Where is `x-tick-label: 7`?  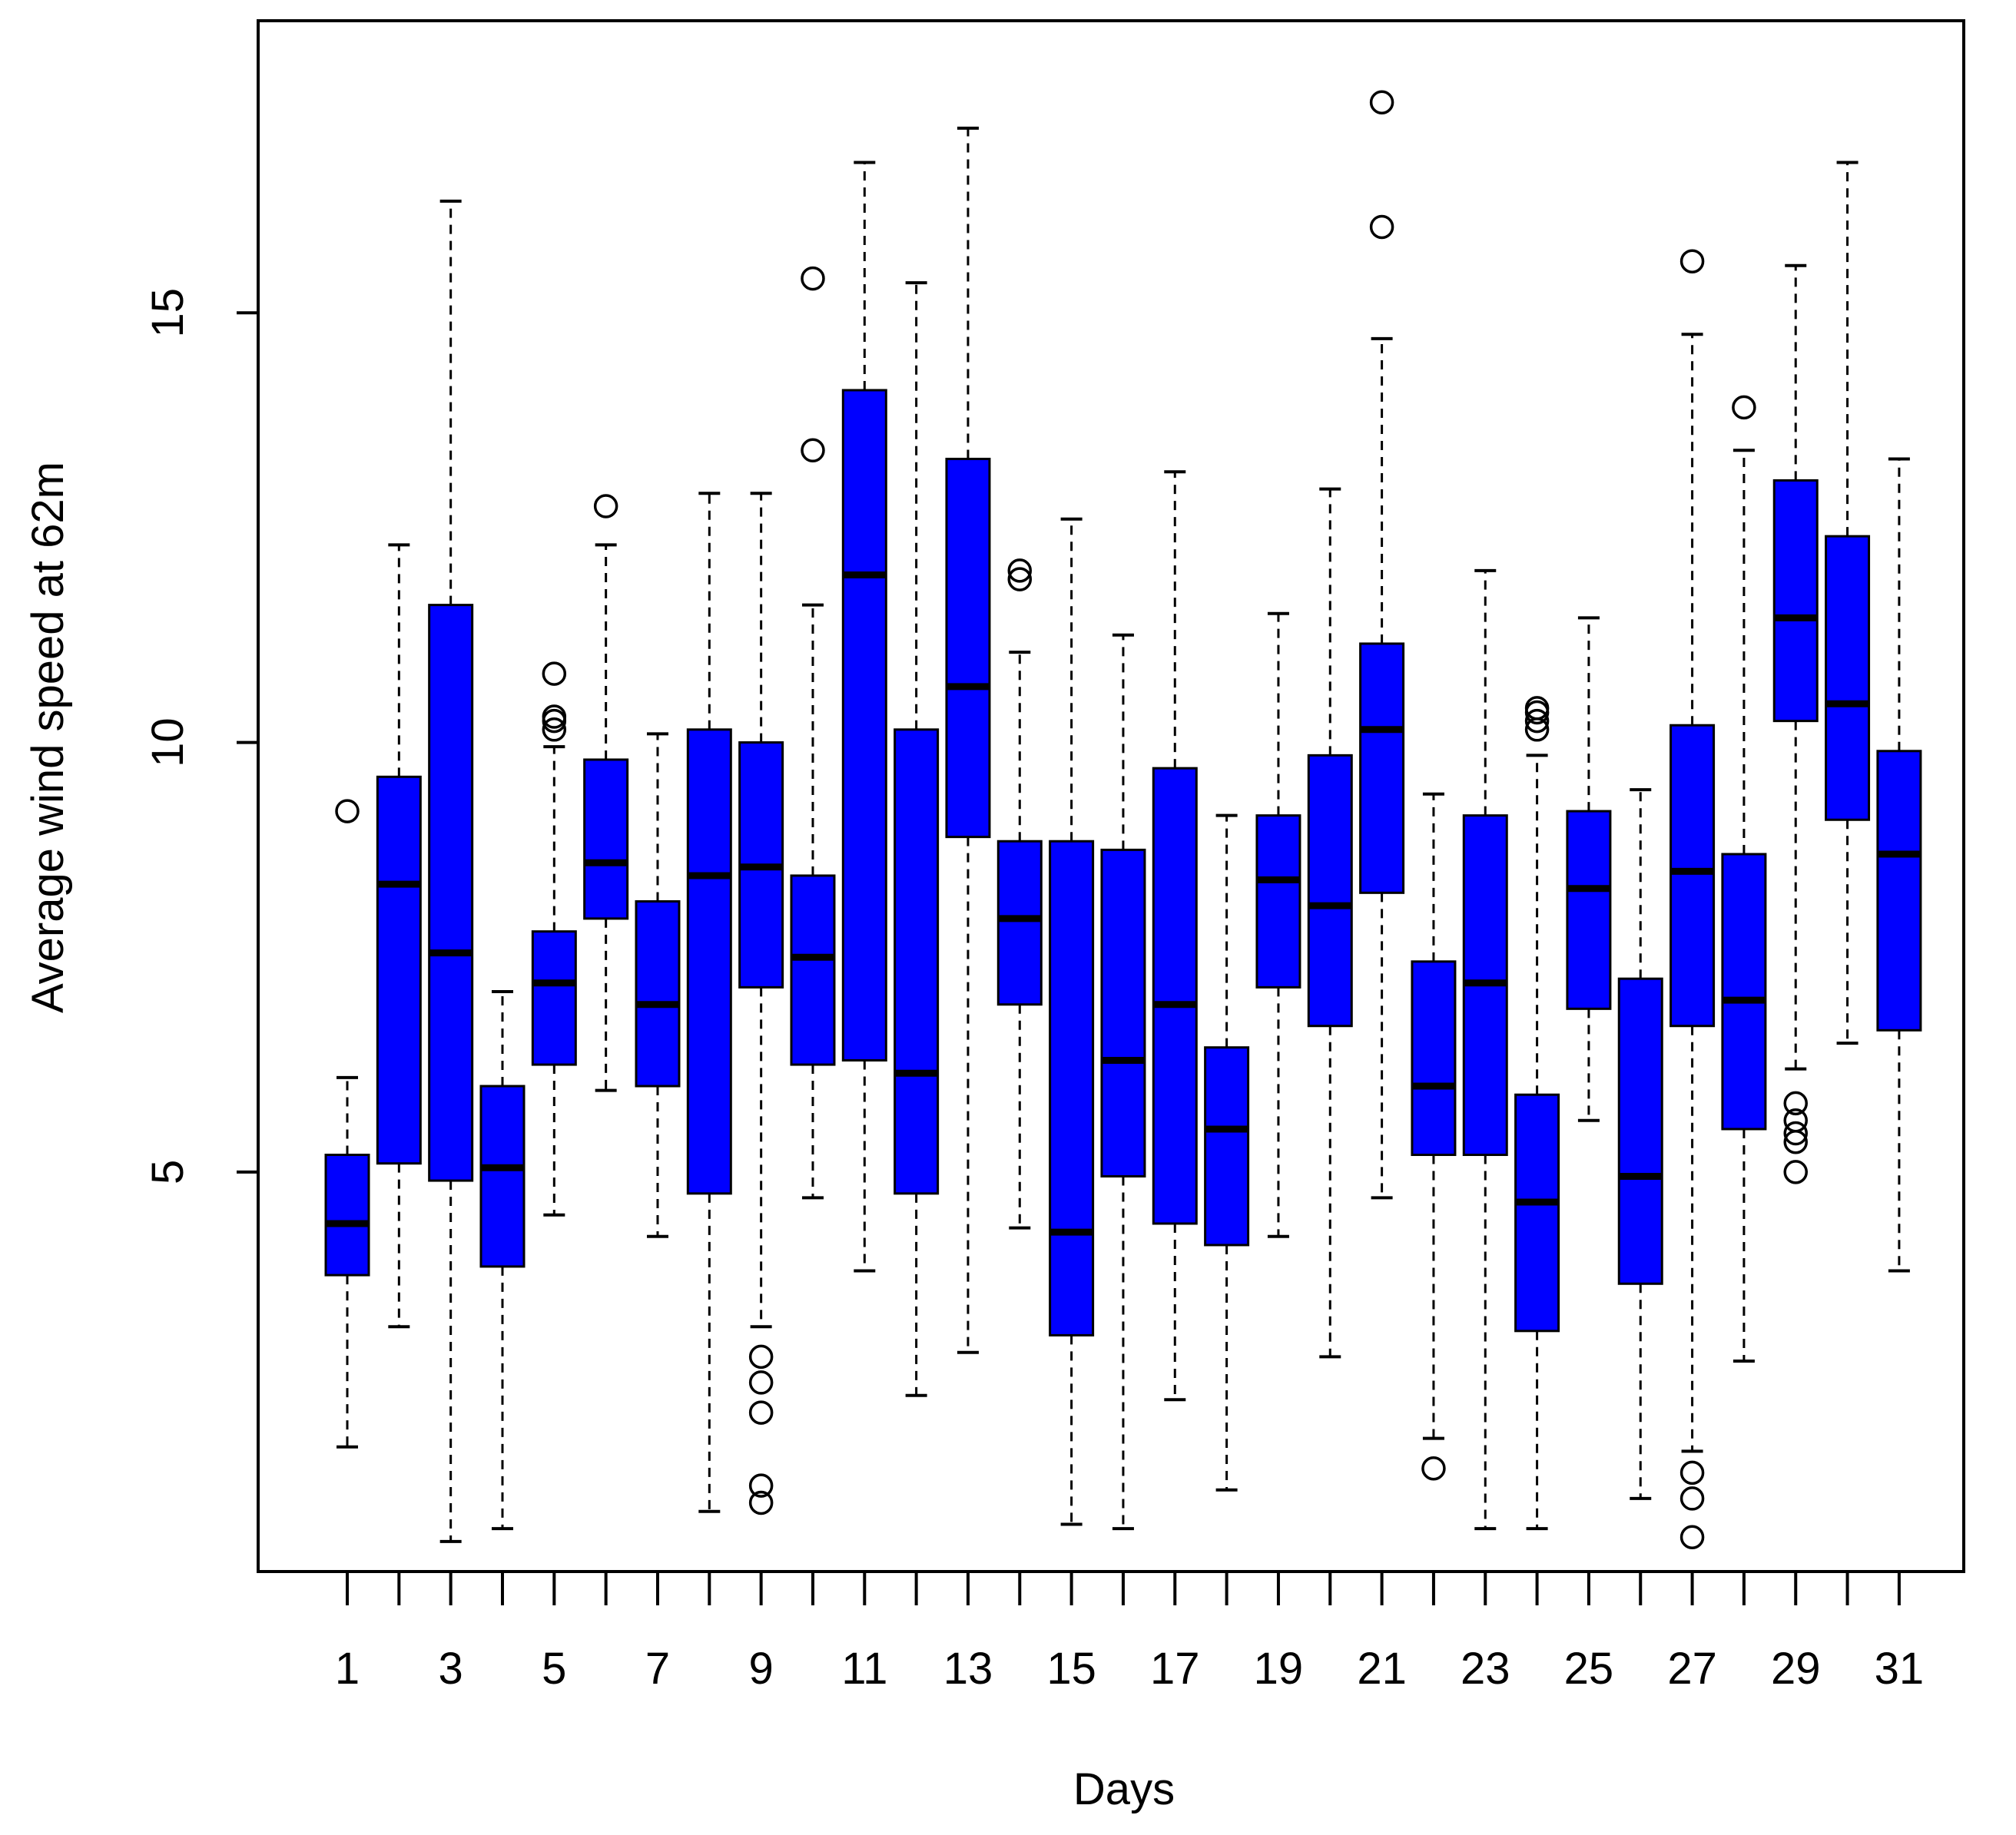 x-tick-label: 7 is located at coordinates (657, 1669).